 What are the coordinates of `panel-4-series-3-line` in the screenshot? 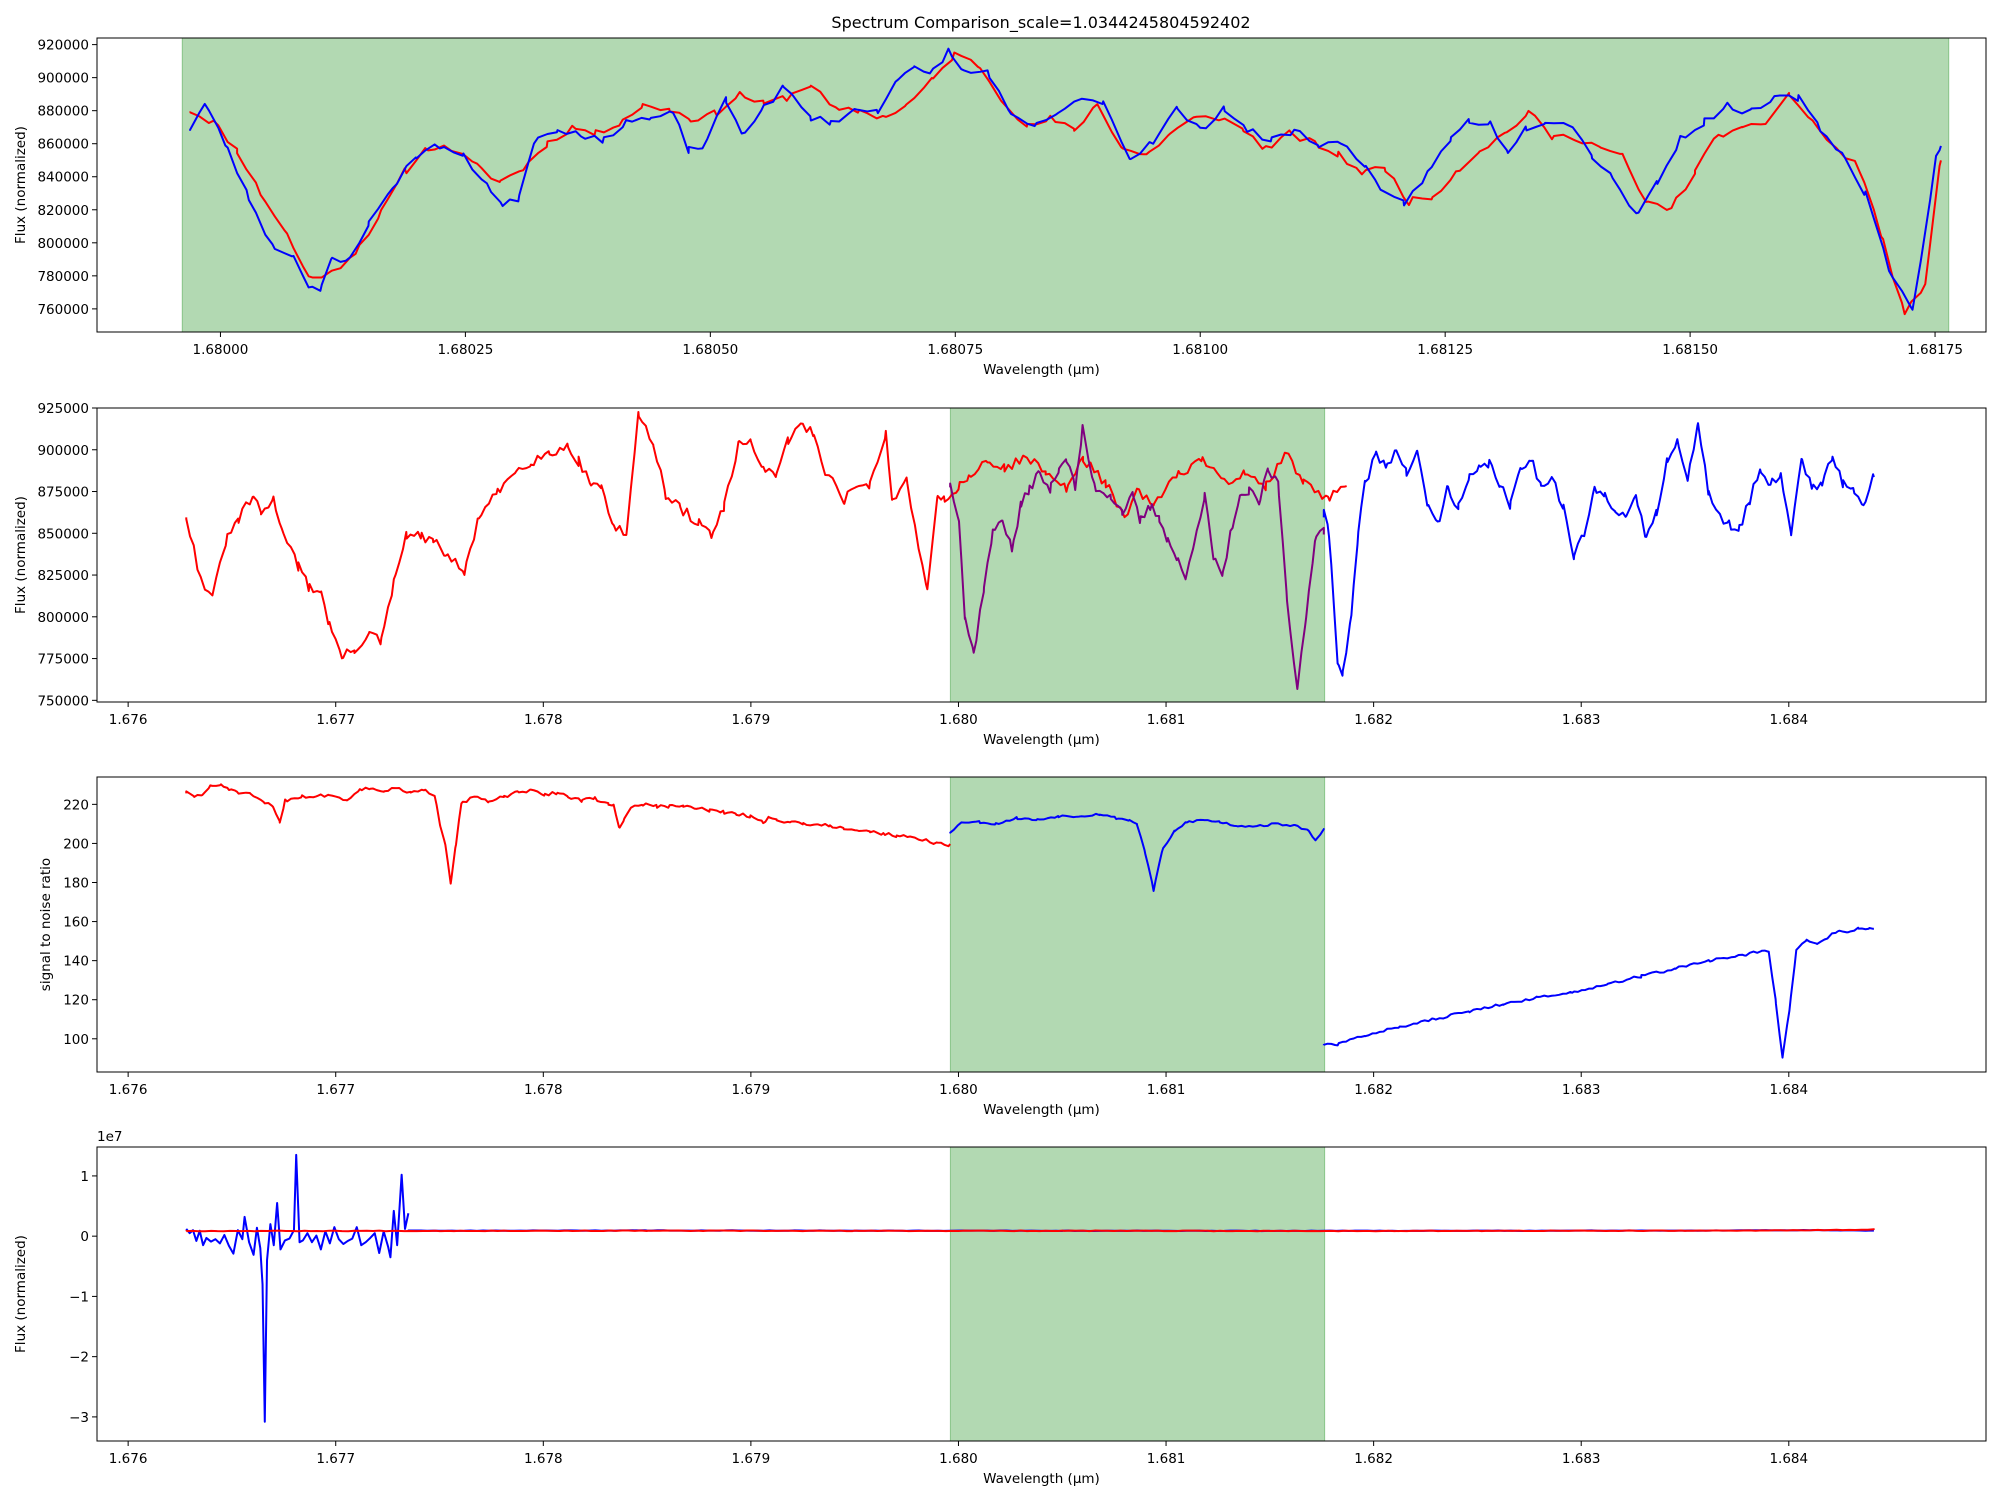 It's located at (1030, 1230).